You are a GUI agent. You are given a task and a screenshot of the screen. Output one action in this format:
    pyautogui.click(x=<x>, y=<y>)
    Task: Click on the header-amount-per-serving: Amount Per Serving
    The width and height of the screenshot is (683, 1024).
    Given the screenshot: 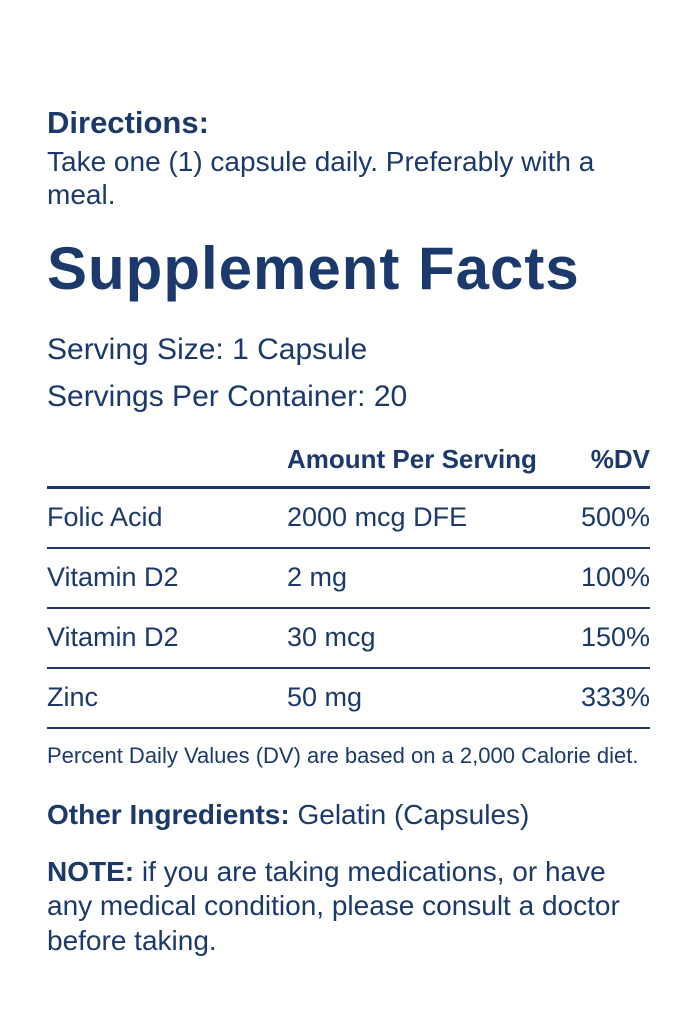 What is the action you would take?
    pyautogui.click(x=412, y=459)
    